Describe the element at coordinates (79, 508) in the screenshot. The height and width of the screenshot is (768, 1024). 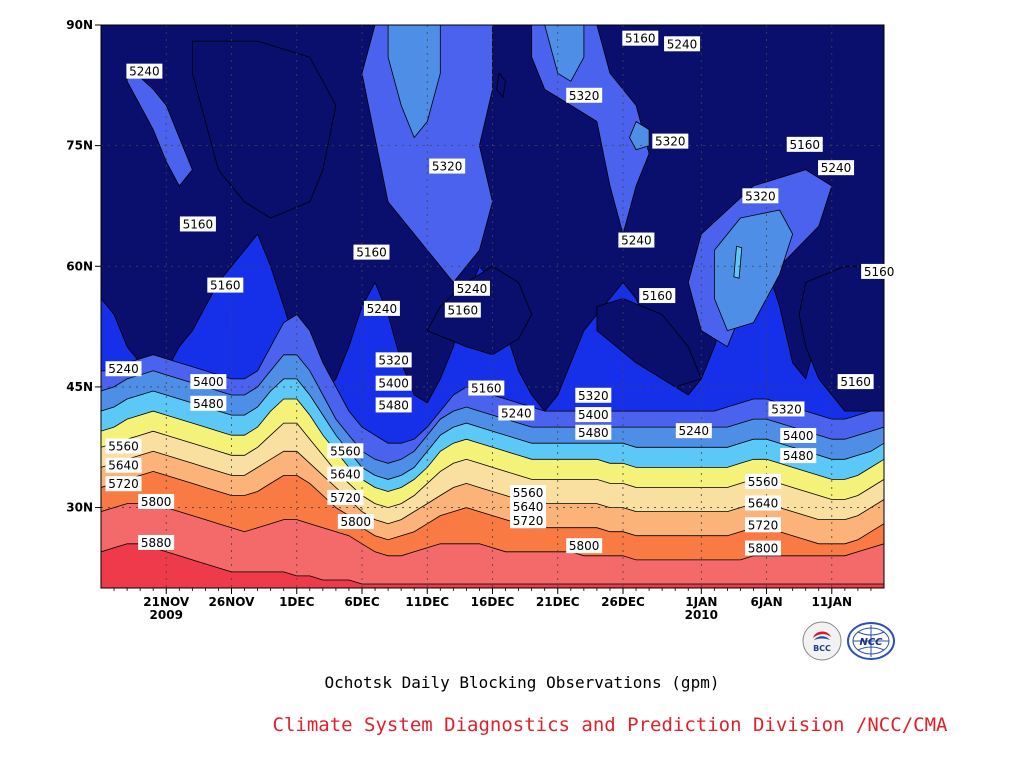
I see `y-tick-label: 30N` at that location.